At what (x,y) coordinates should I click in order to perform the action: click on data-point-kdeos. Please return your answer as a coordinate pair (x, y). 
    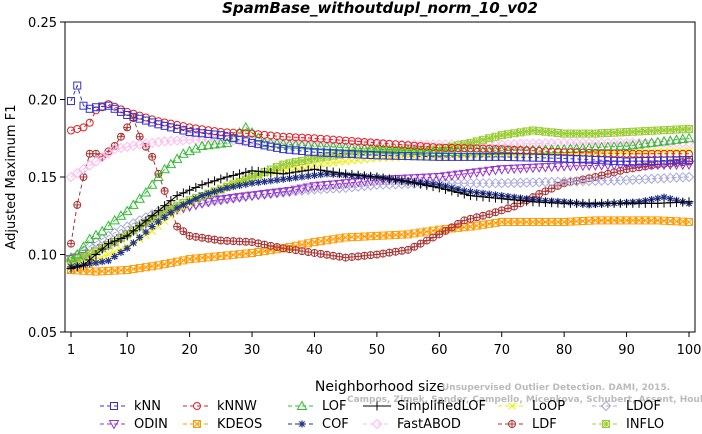
    Looking at the image, I should click on (689, 221).